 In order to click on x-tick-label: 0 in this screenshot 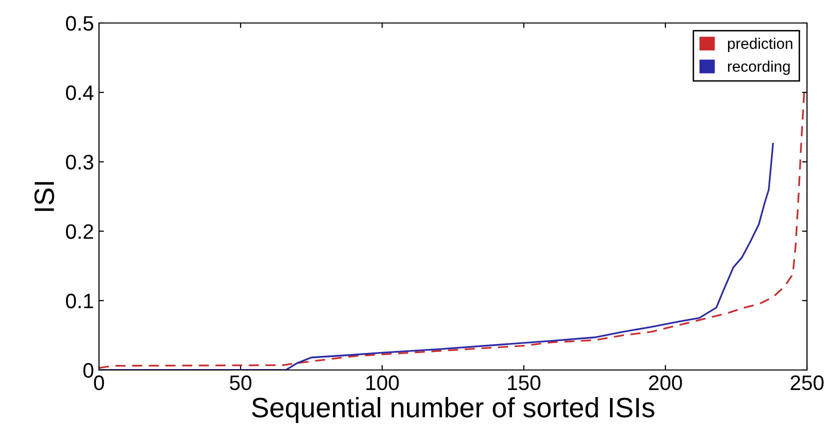, I will do `click(99, 382)`.